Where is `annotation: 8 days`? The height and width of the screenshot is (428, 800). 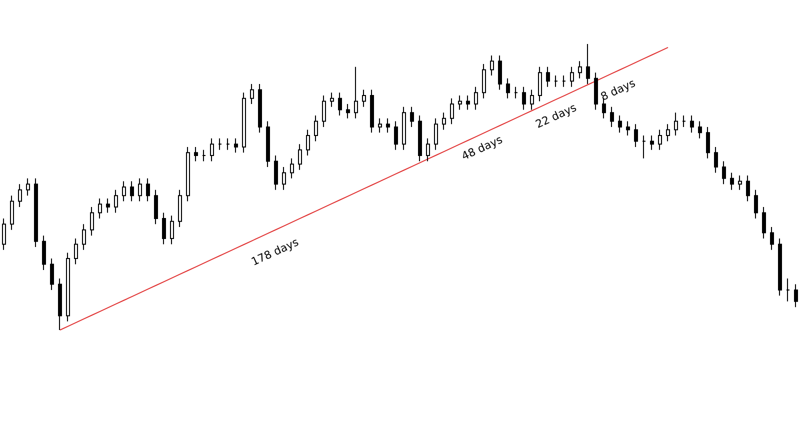
annotation: 8 days is located at coordinates (618, 90).